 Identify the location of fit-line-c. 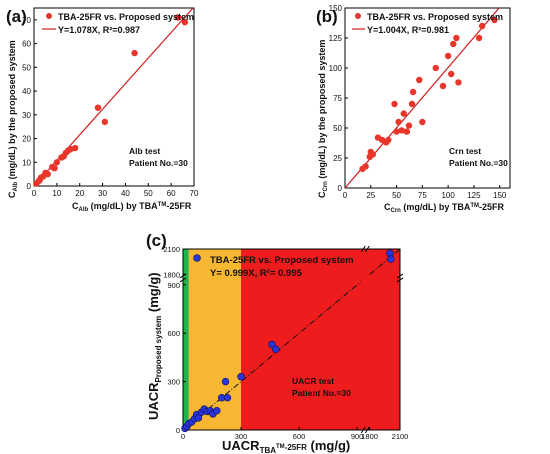
(272, 356).